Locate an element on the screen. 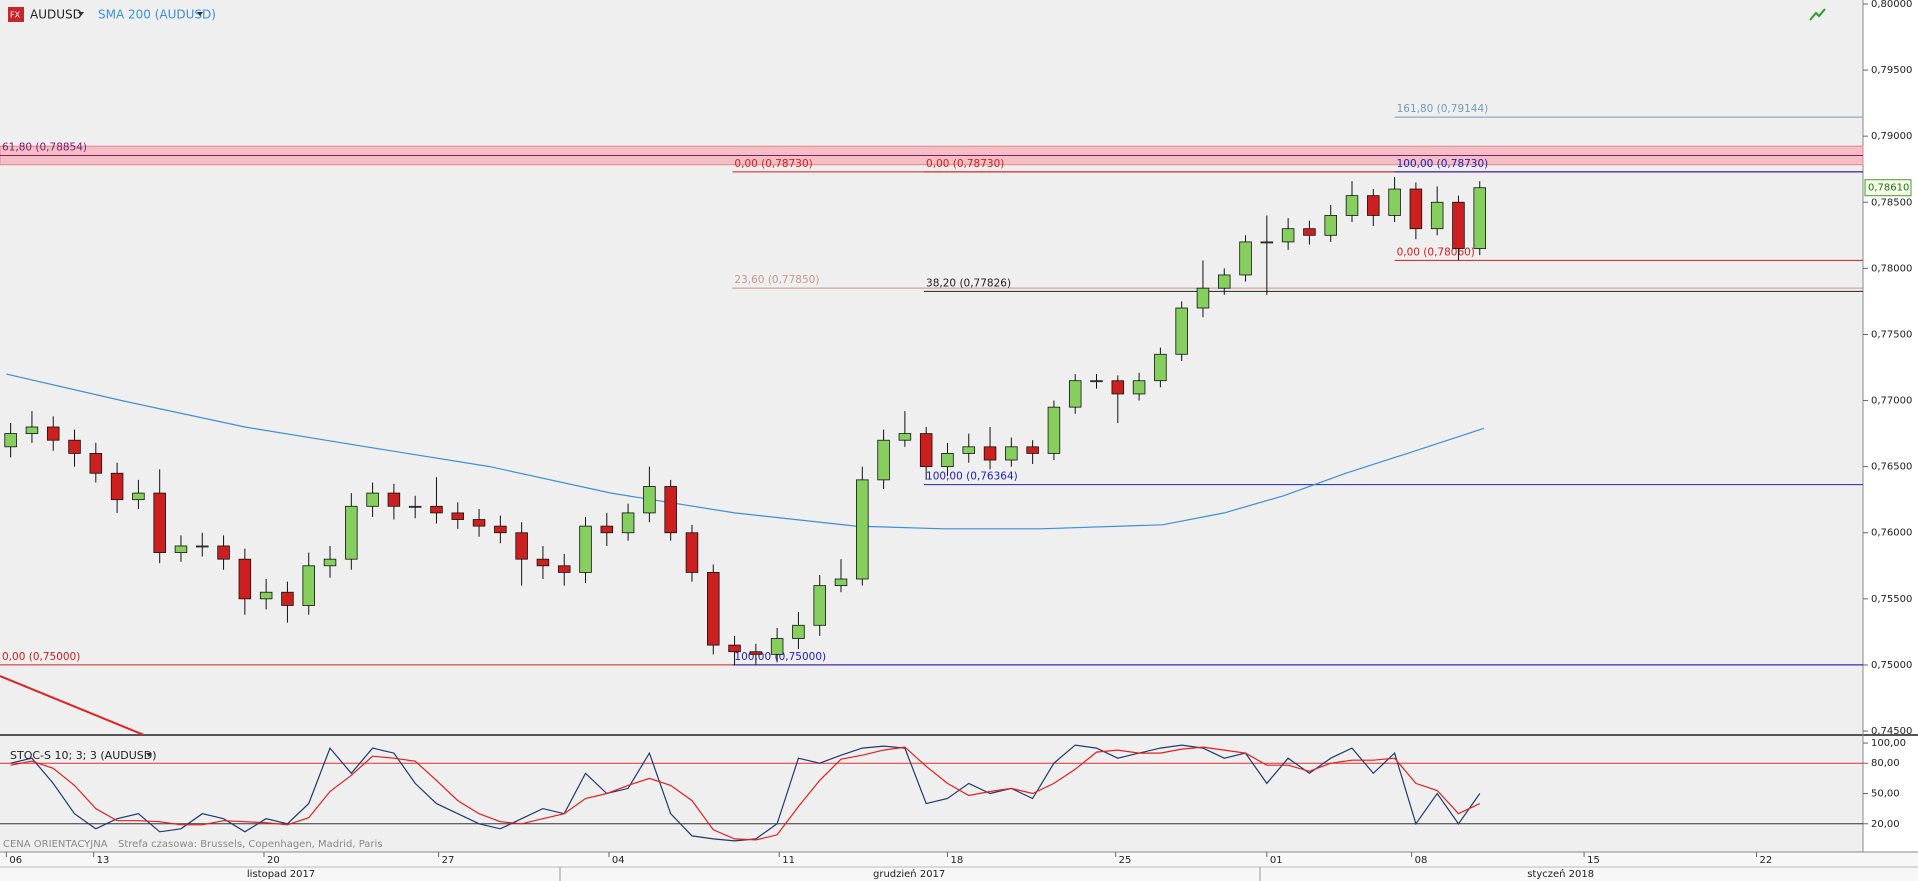 Image resolution: width=1918 pixels, height=881 pixels. month-label: listopad 2017 is located at coordinates (281, 874).